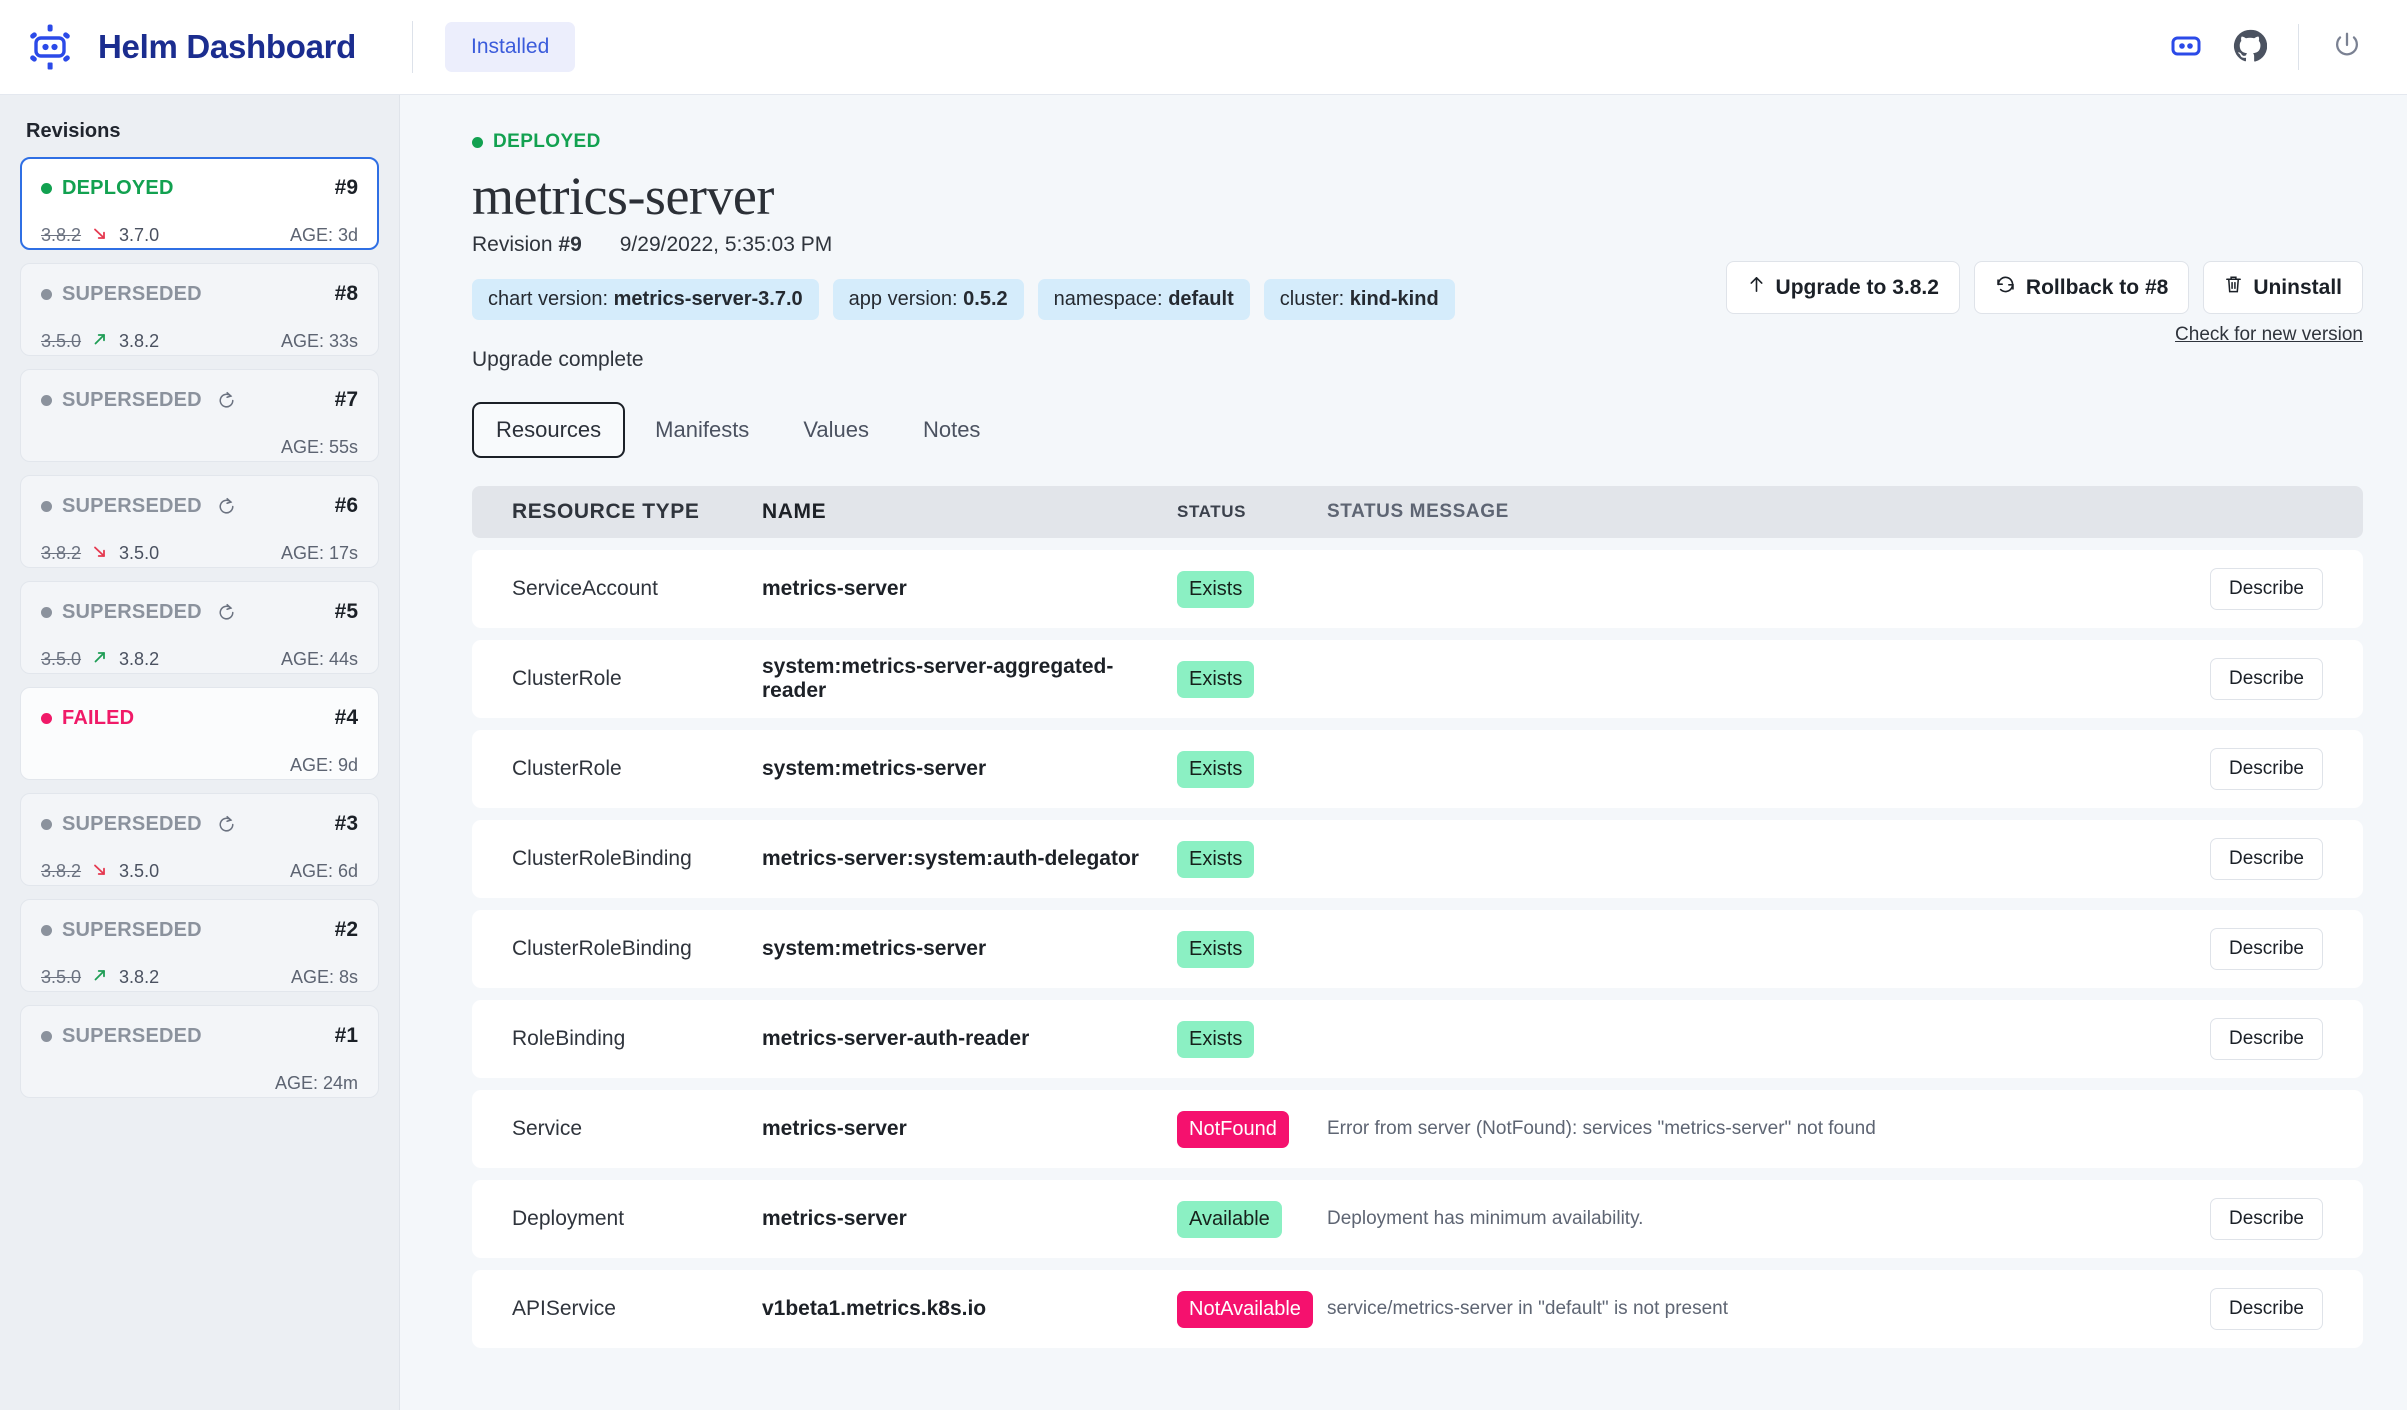  I want to click on revision-label-group: Revision #9, so click(527, 245).